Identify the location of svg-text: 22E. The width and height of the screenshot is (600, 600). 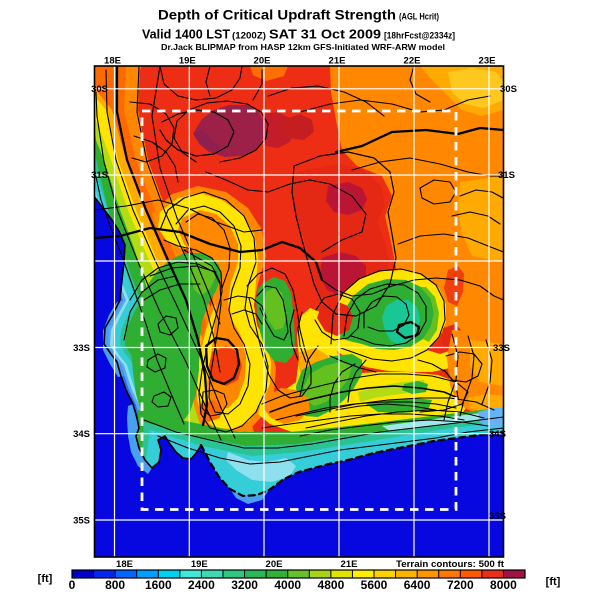
(412, 61).